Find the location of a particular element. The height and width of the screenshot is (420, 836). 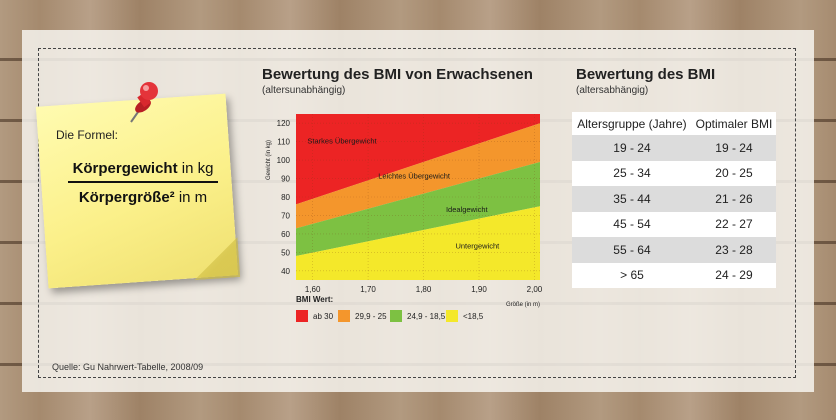

bmi-cell: 20 - 25 is located at coordinates (733, 173).